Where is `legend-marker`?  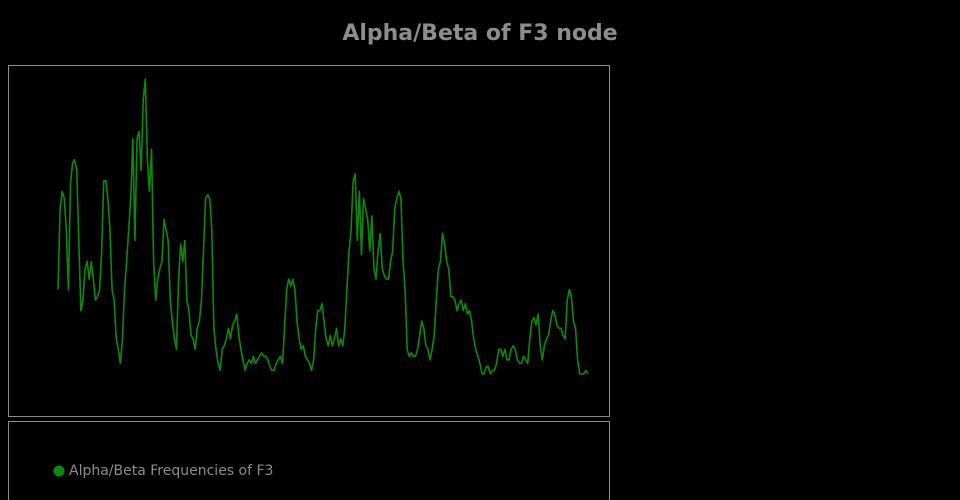
legend-marker is located at coordinates (59, 471).